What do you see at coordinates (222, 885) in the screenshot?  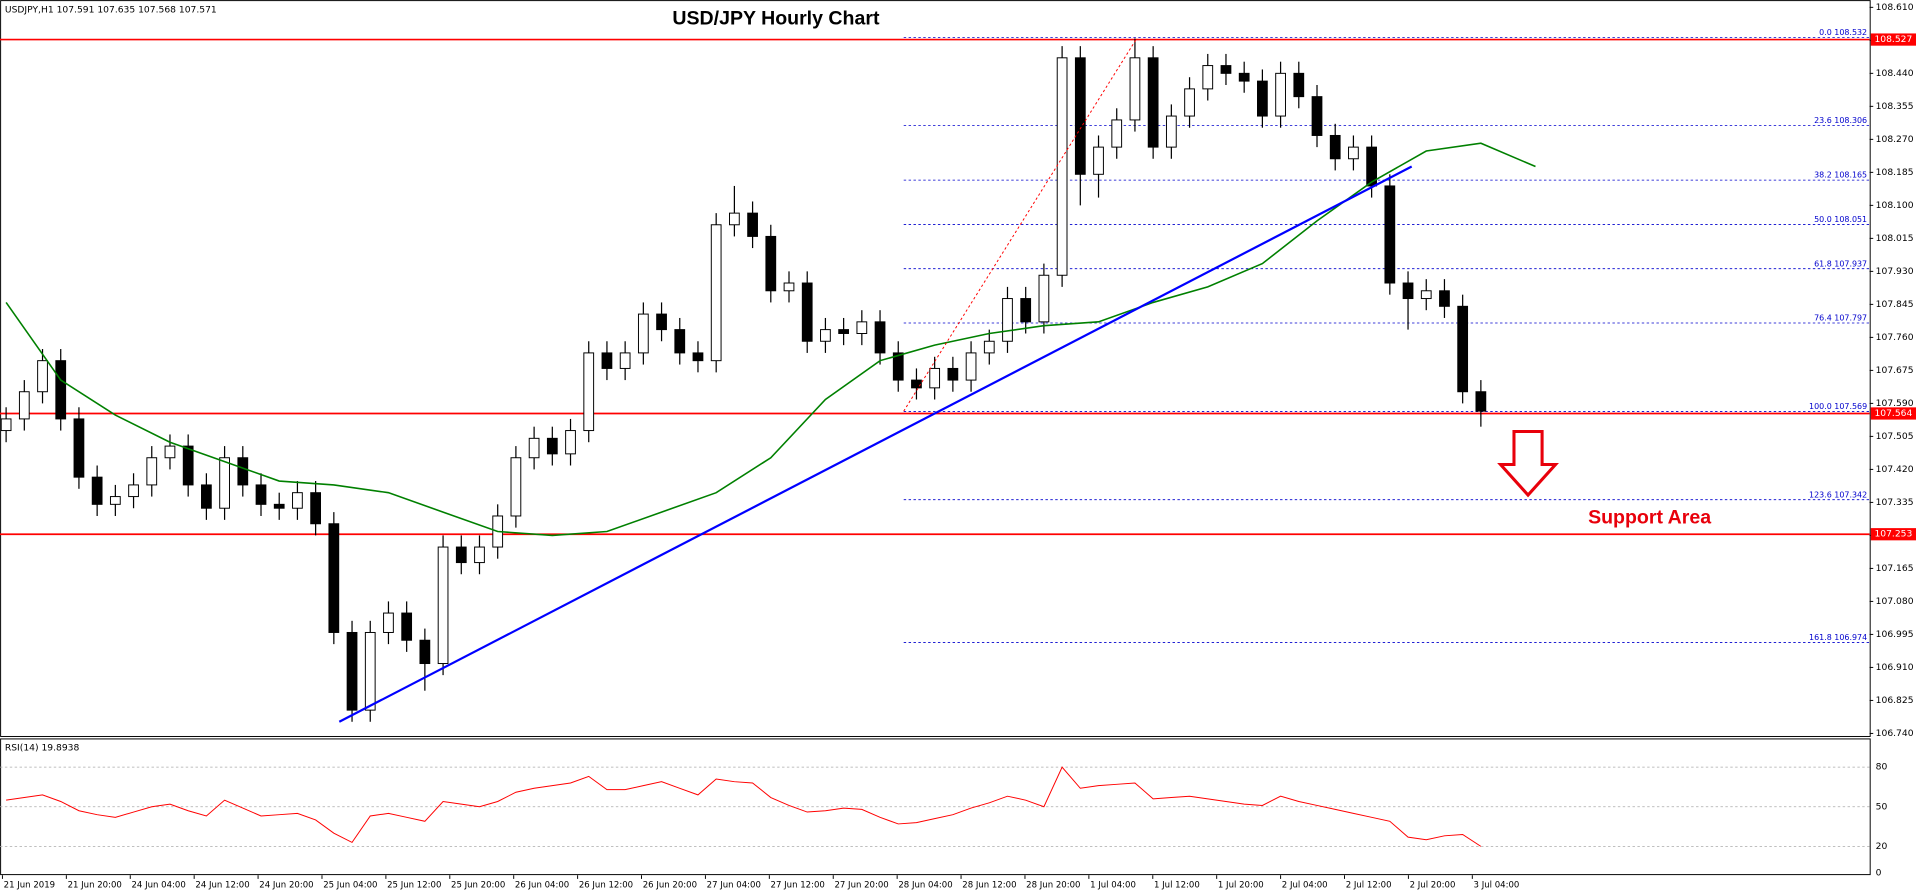 I see `x-tick-label: 24 Jun 12:00` at bounding box center [222, 885].